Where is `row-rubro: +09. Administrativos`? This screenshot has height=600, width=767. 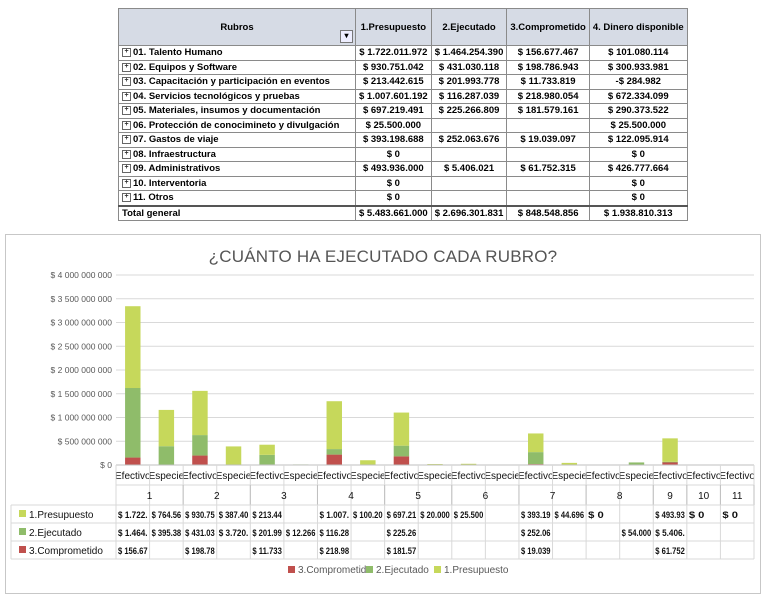
row-rubro: +09. Administrativos is located at coordinates (237, 169).